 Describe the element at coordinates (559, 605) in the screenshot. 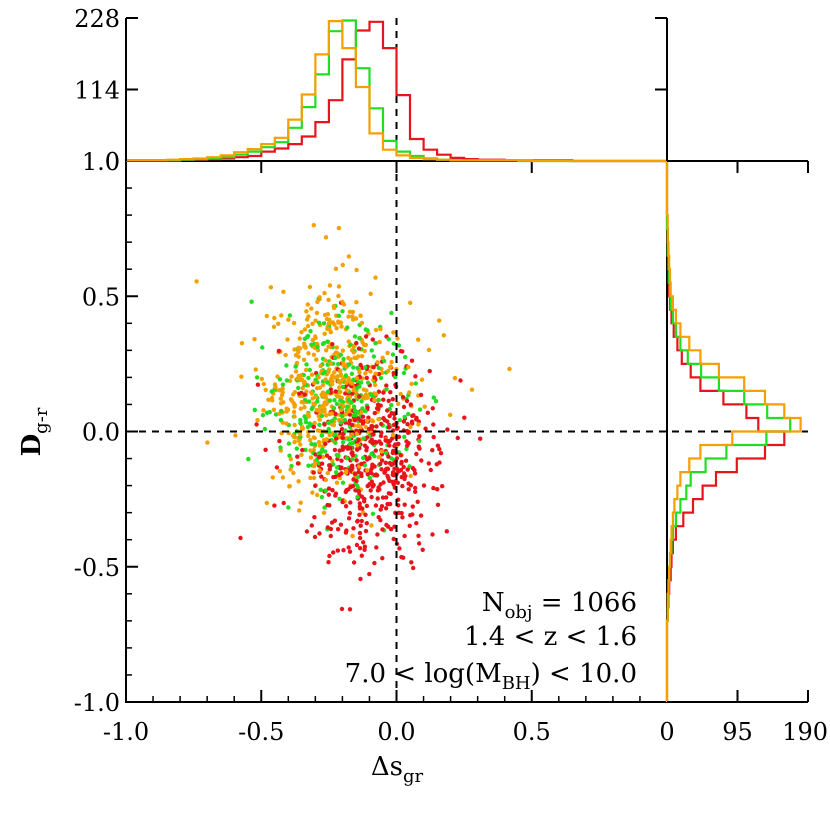

I see `annotation-nobj: Nobj = 1066` at that location.